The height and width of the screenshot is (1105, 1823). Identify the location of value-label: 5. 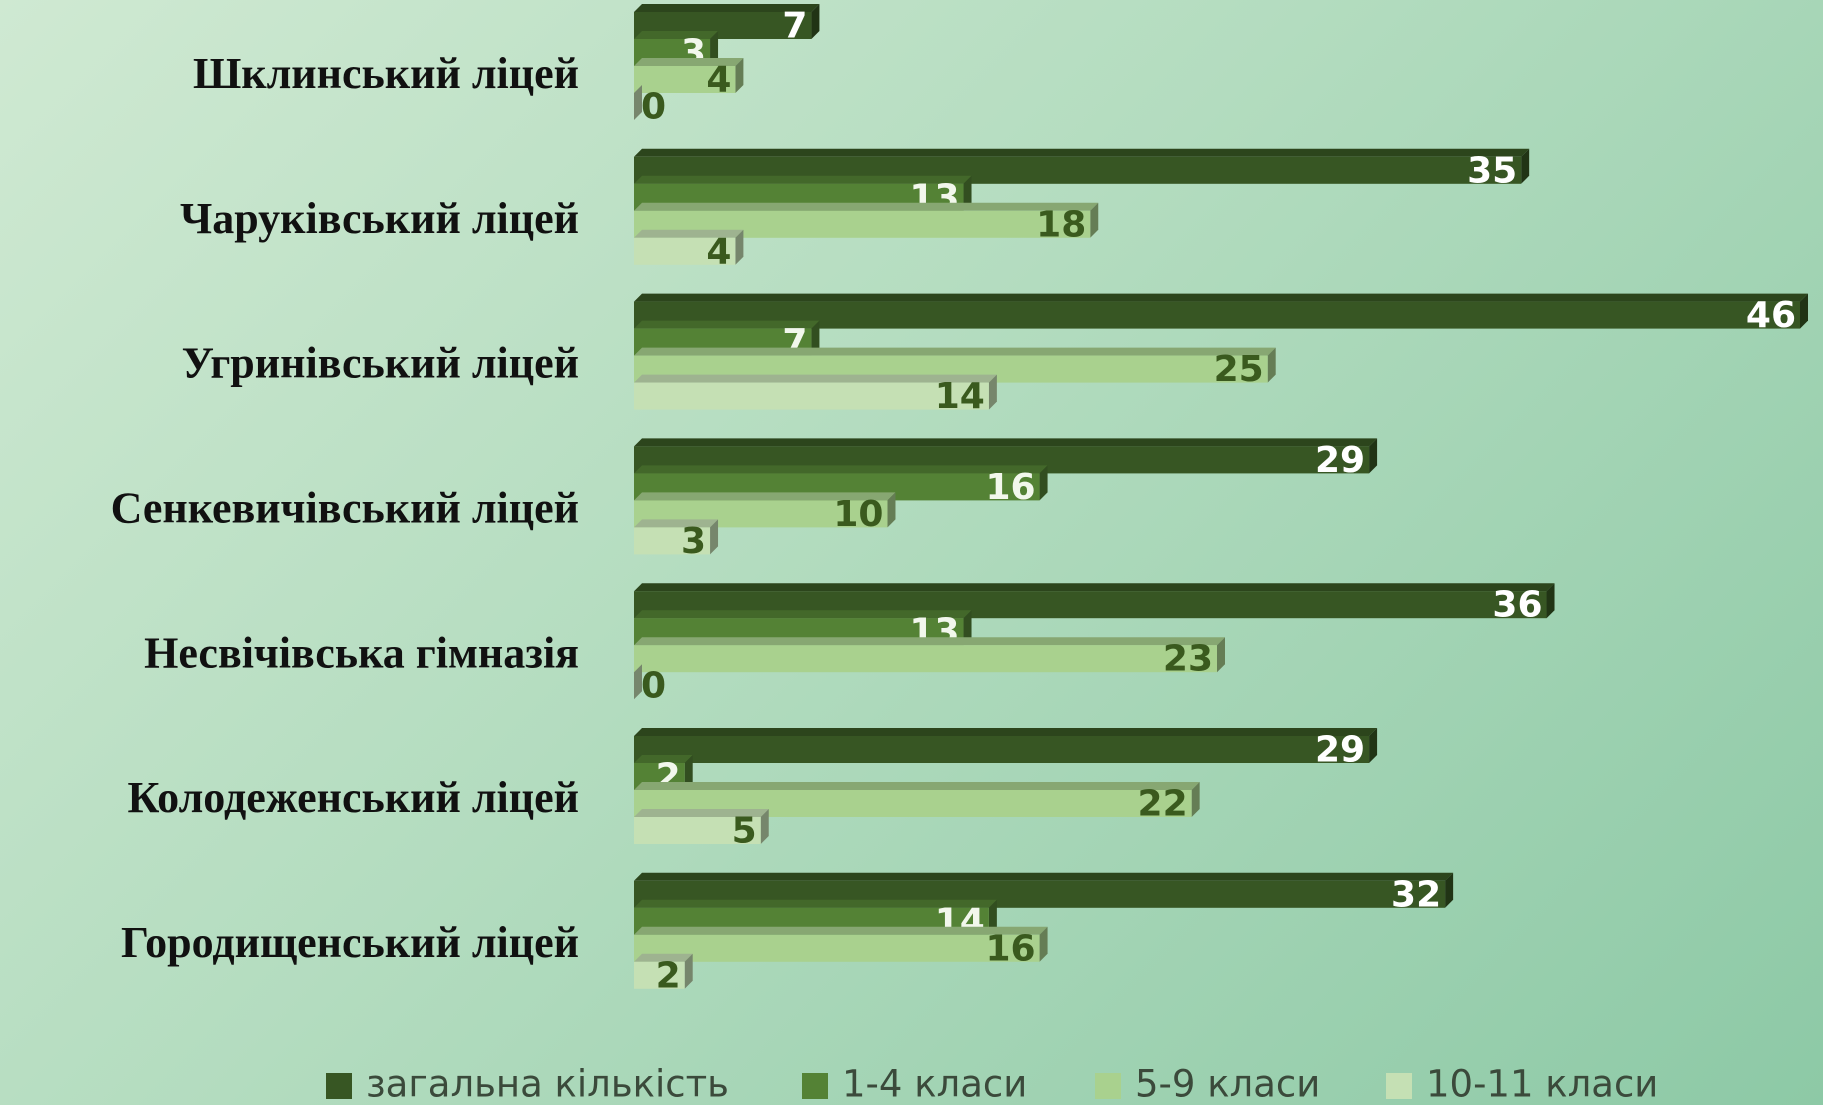
(744, 831).